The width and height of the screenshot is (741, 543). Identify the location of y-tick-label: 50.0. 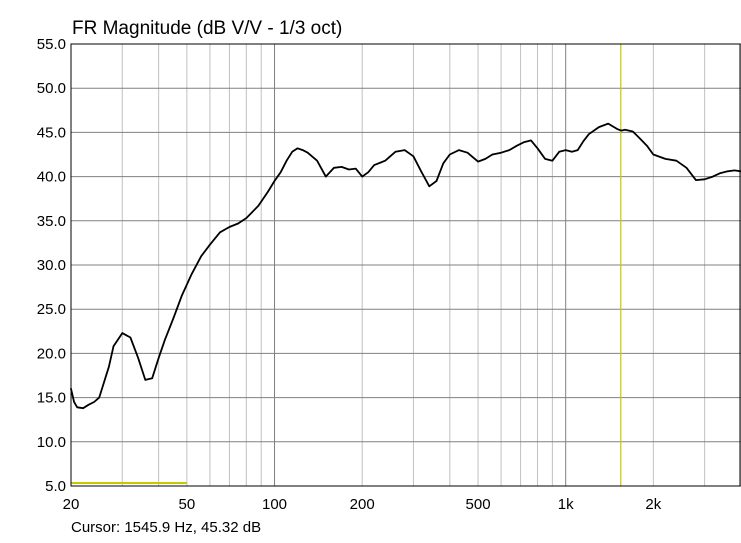
(51, 88).